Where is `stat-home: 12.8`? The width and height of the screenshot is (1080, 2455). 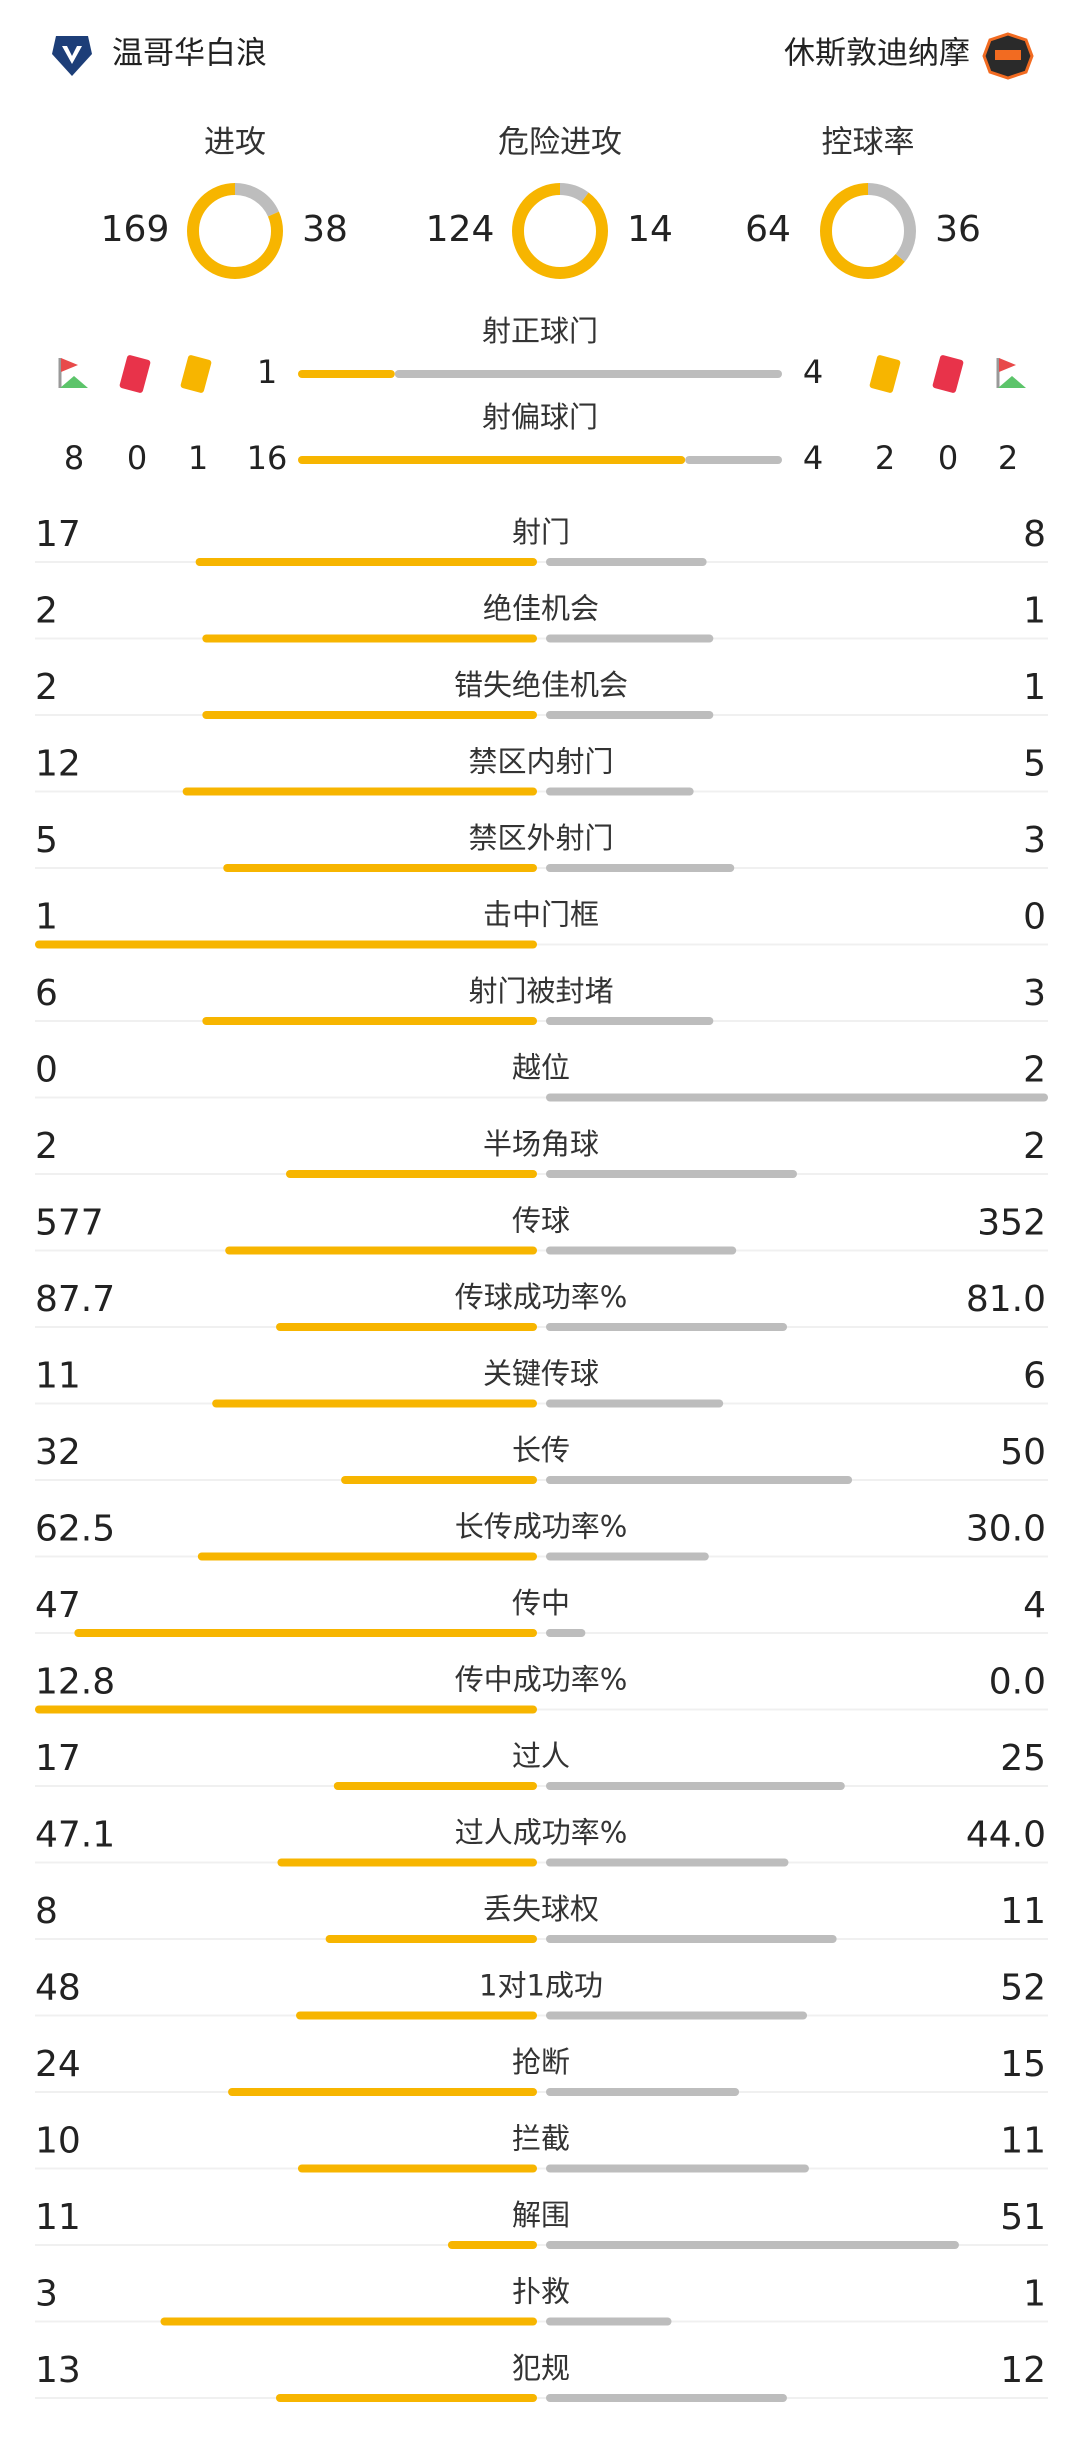
stat-home: 12.8 is located at coordinates (75, 1682).